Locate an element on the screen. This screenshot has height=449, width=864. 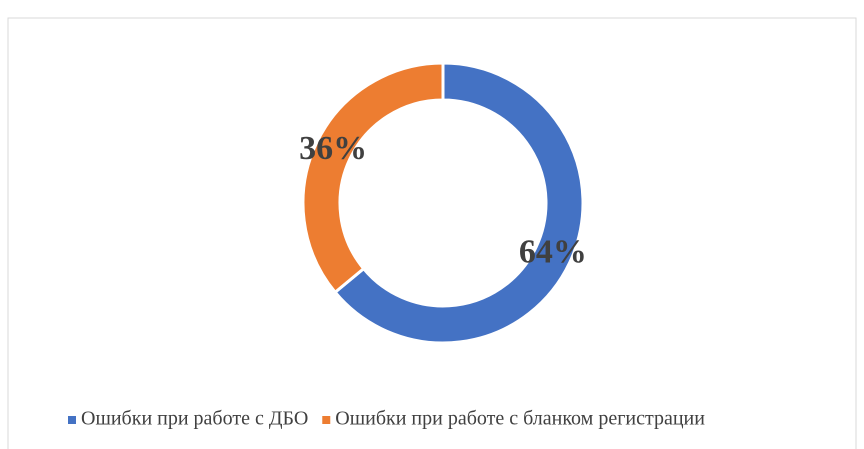
data-label: 36% is located at coordinates (333, 148).